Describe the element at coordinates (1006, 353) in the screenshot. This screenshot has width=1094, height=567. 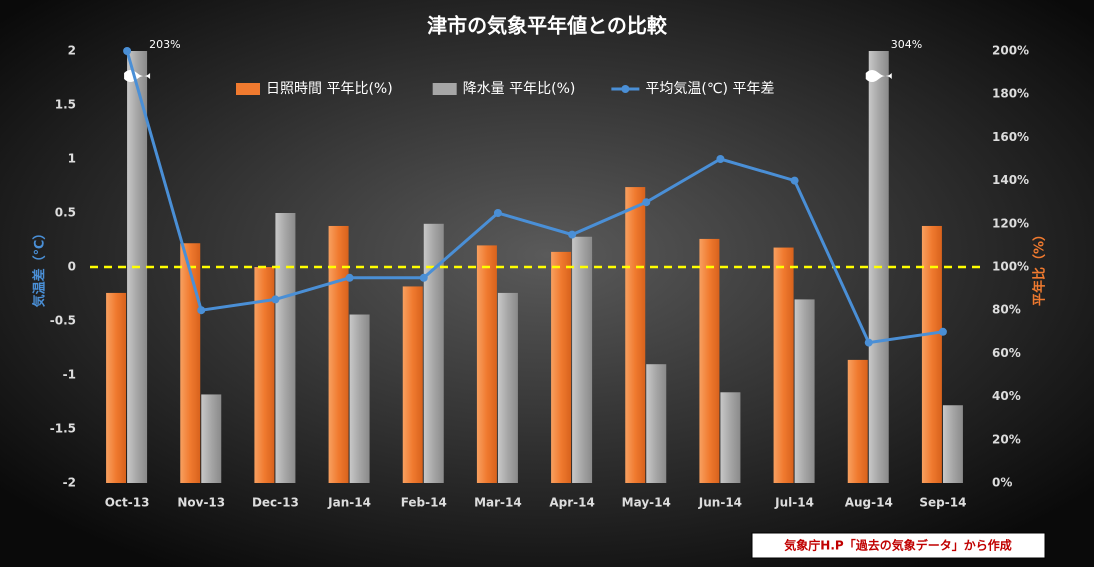
I see `y2-tick-label: 60%` at that location.